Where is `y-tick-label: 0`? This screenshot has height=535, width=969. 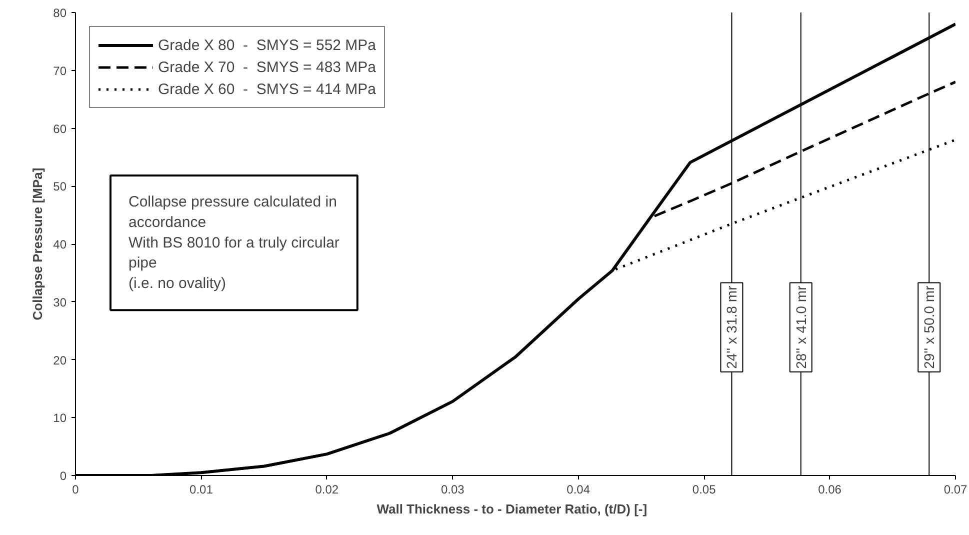
y-tick-label: 0 is located at coordinates (63, 476).